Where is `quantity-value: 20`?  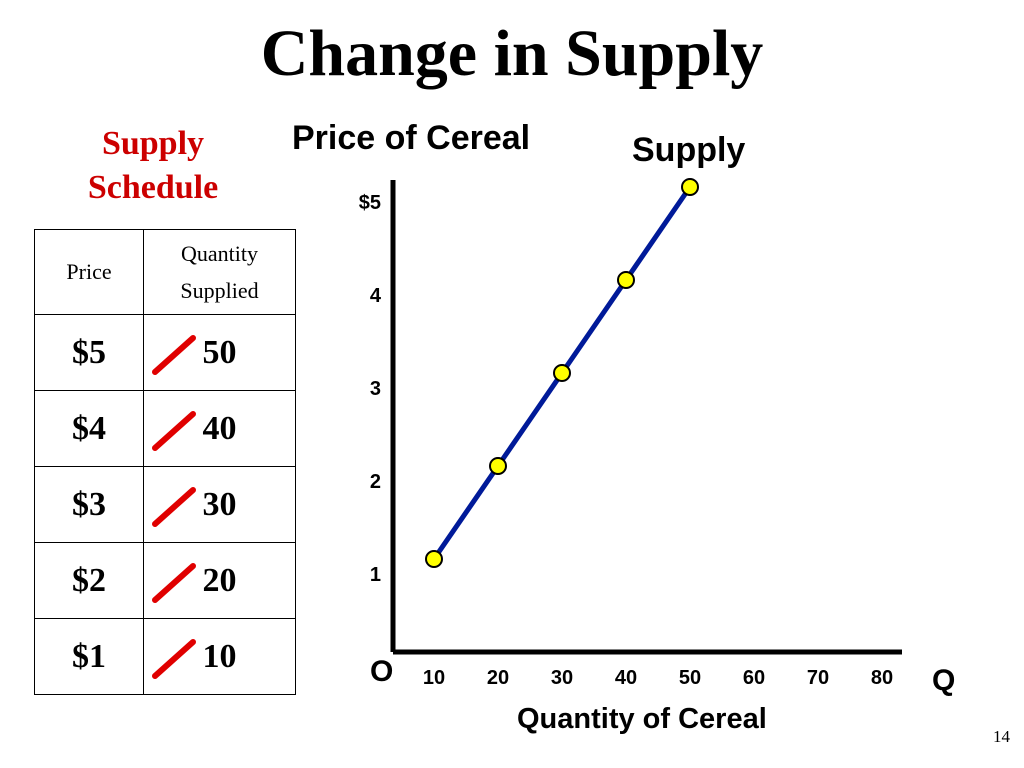 quantity-value: 20 is located at coordinates (219, 580).